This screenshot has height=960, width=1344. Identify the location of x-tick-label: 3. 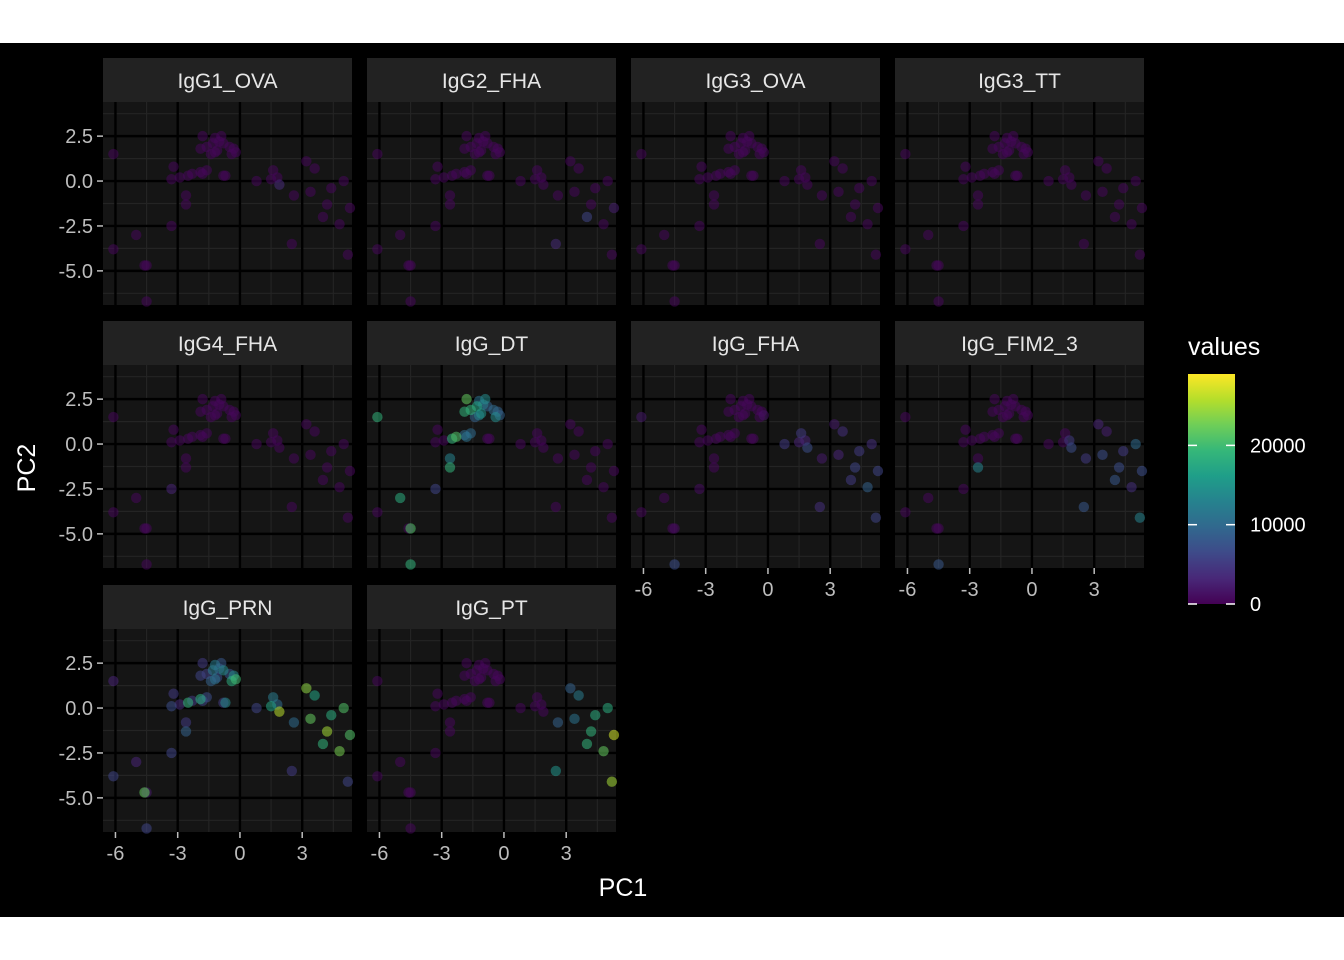
(830, 590).